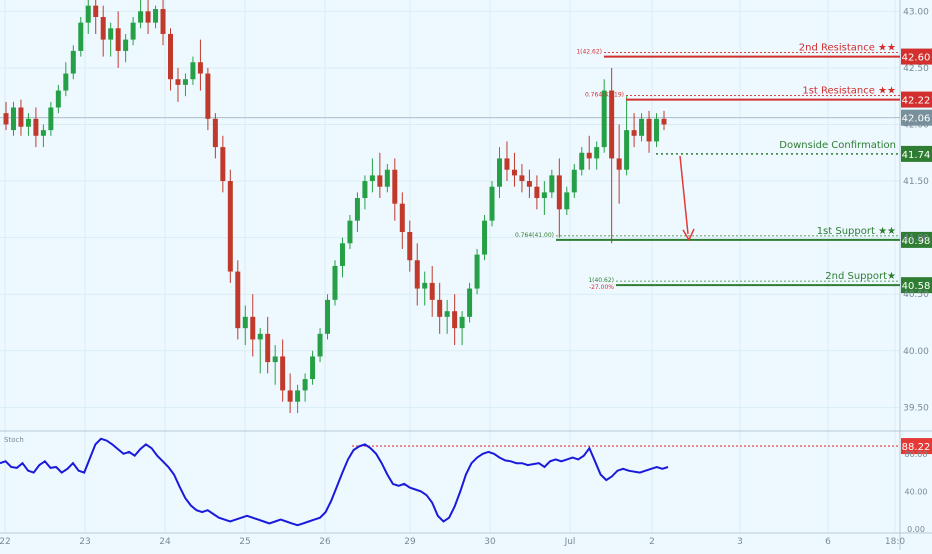 The width and height of the screenshot is (932, 554). I want to click on stoch-line, so click(334, 482).